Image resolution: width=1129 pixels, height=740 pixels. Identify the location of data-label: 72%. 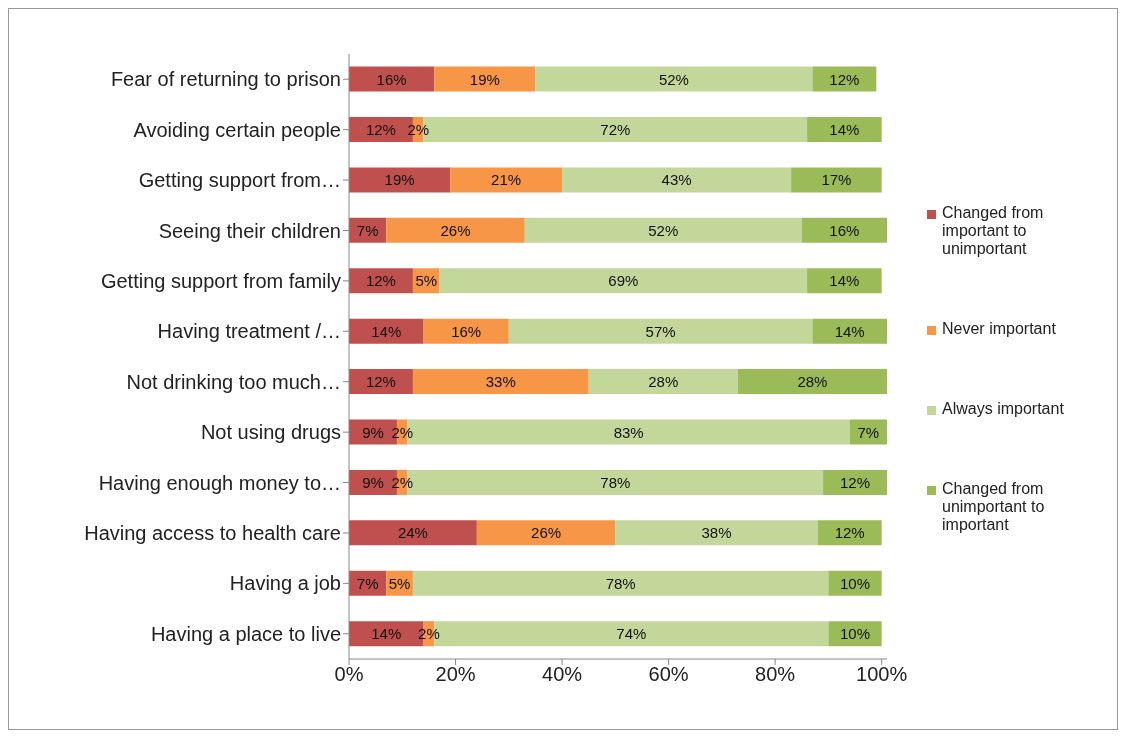
(615, 130).